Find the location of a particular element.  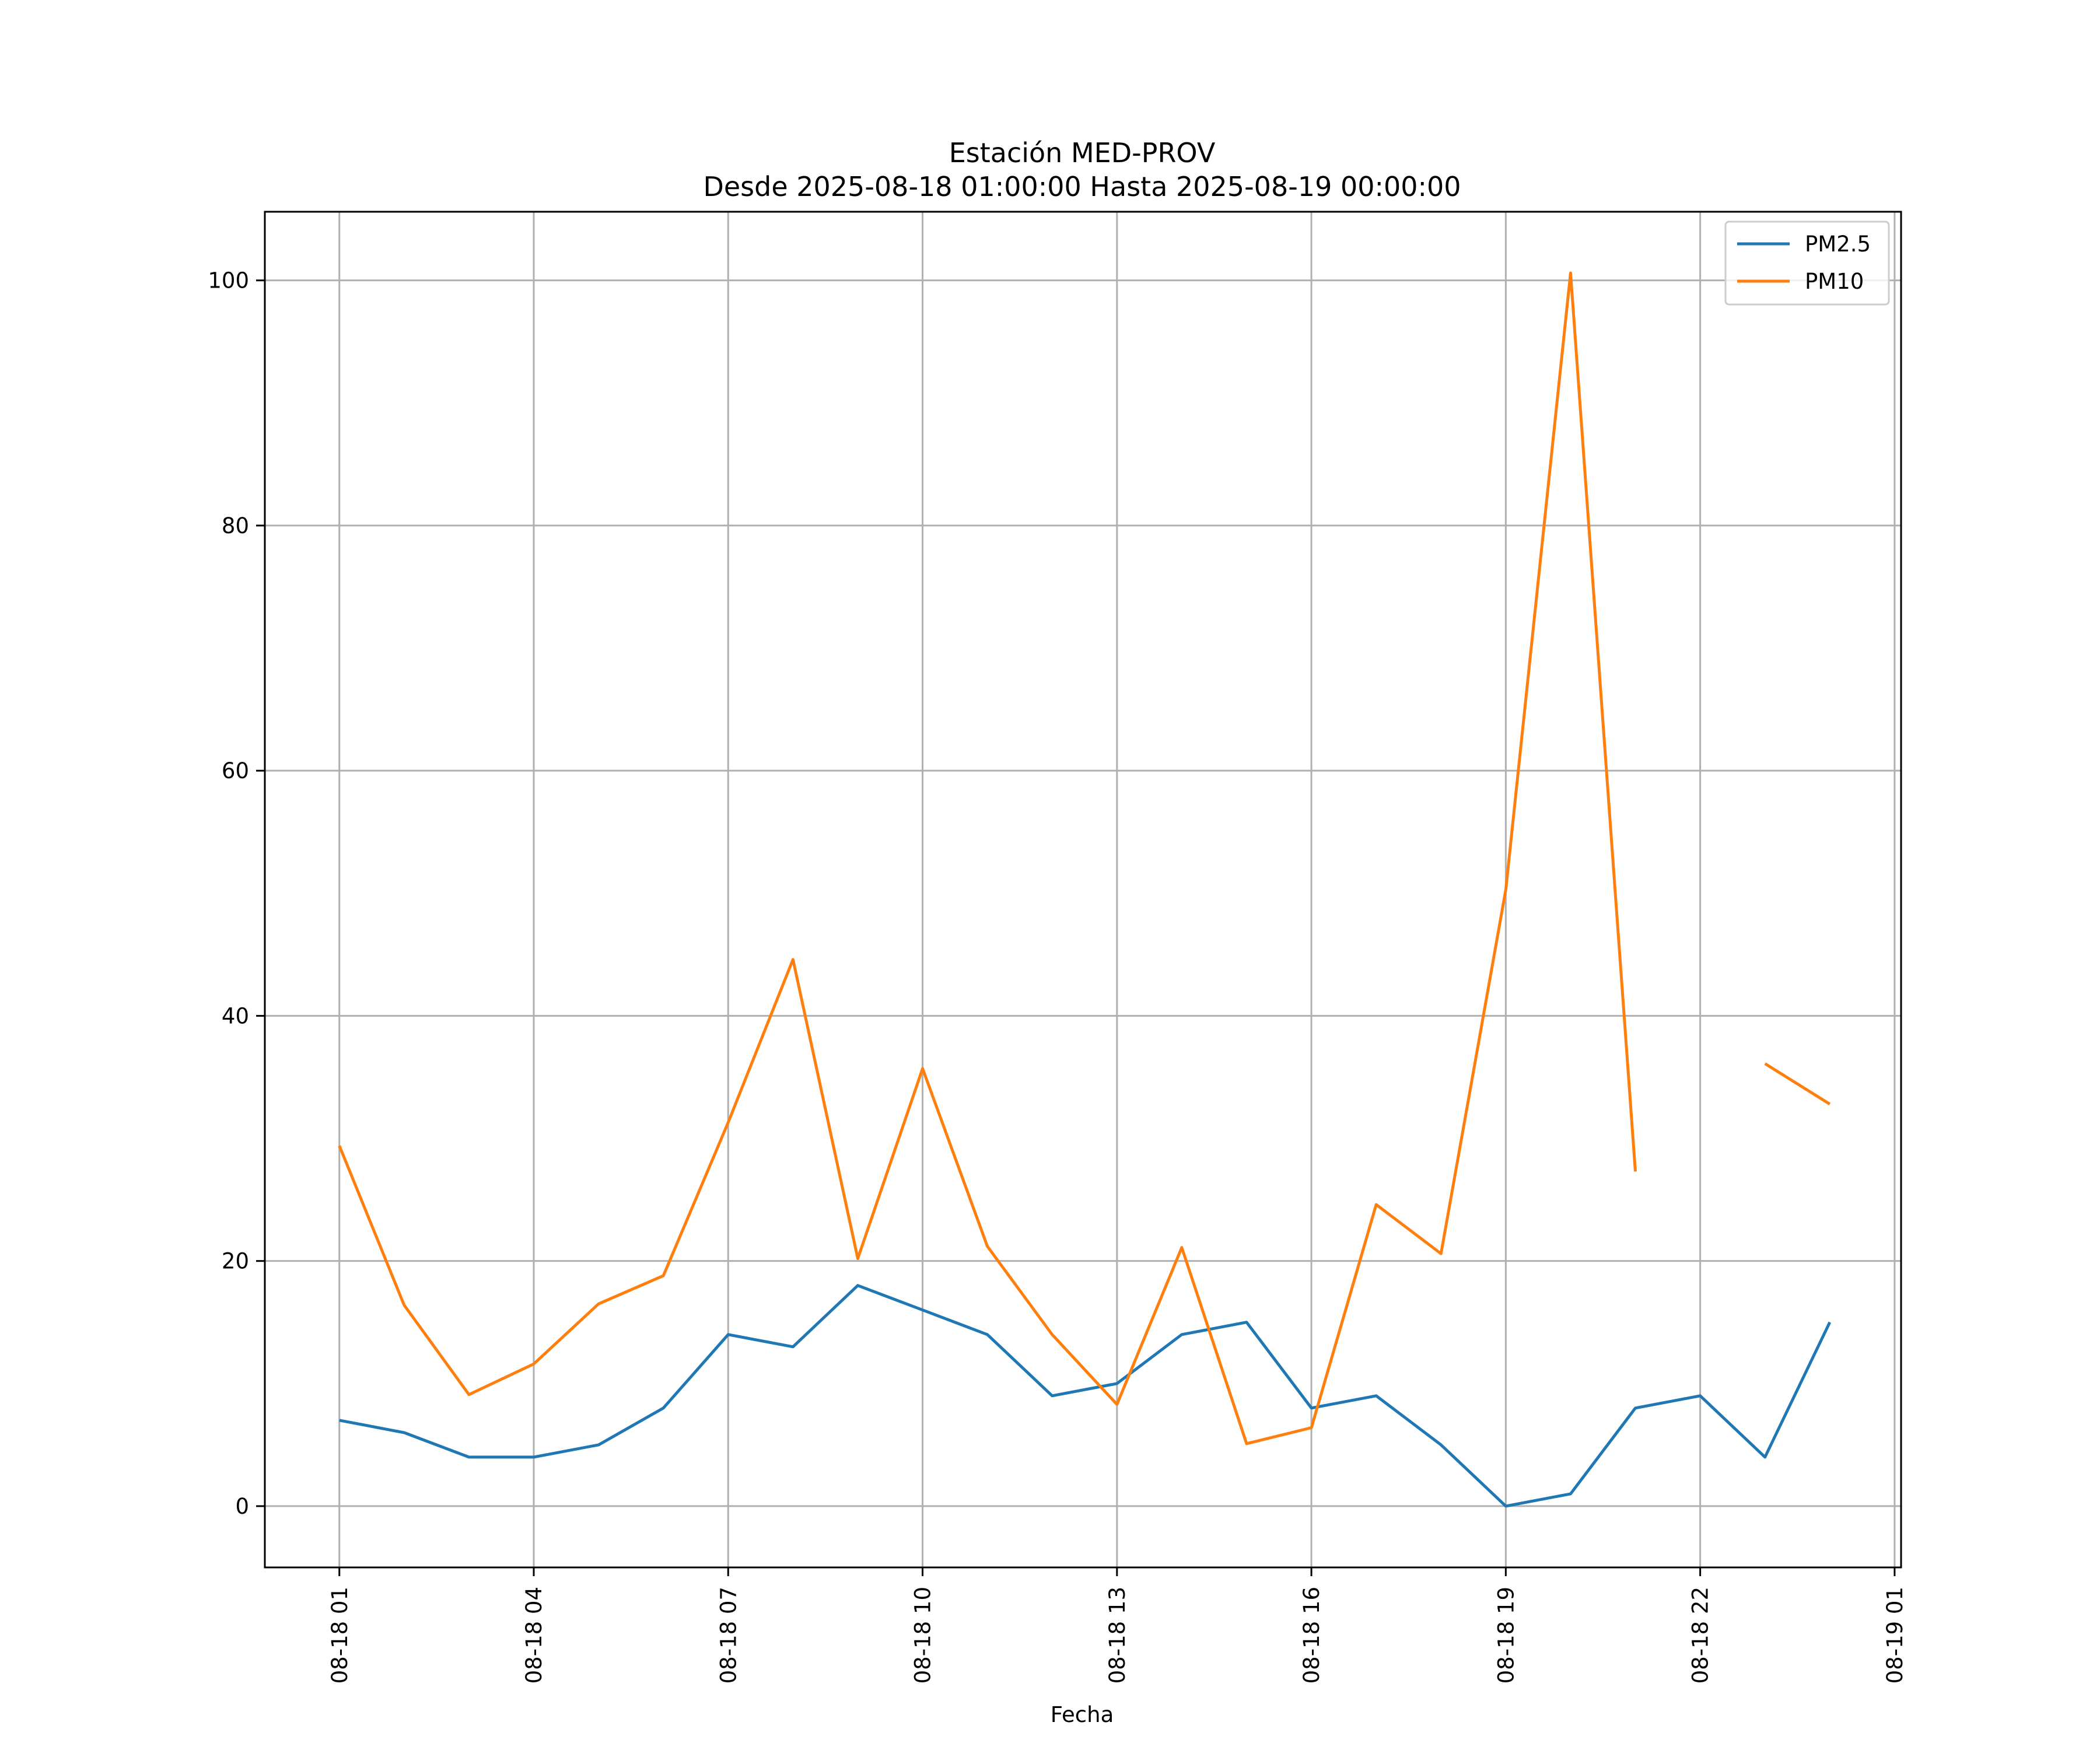

x-tick-label: 08-18 19 is located at coordinates (1505, 1636).